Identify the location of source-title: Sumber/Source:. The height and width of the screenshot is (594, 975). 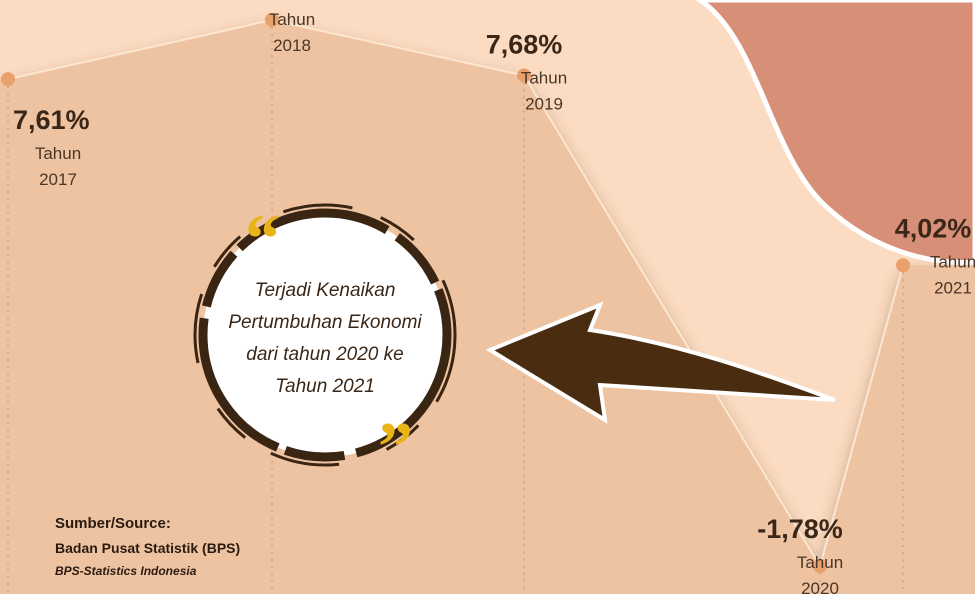
(113, 523).